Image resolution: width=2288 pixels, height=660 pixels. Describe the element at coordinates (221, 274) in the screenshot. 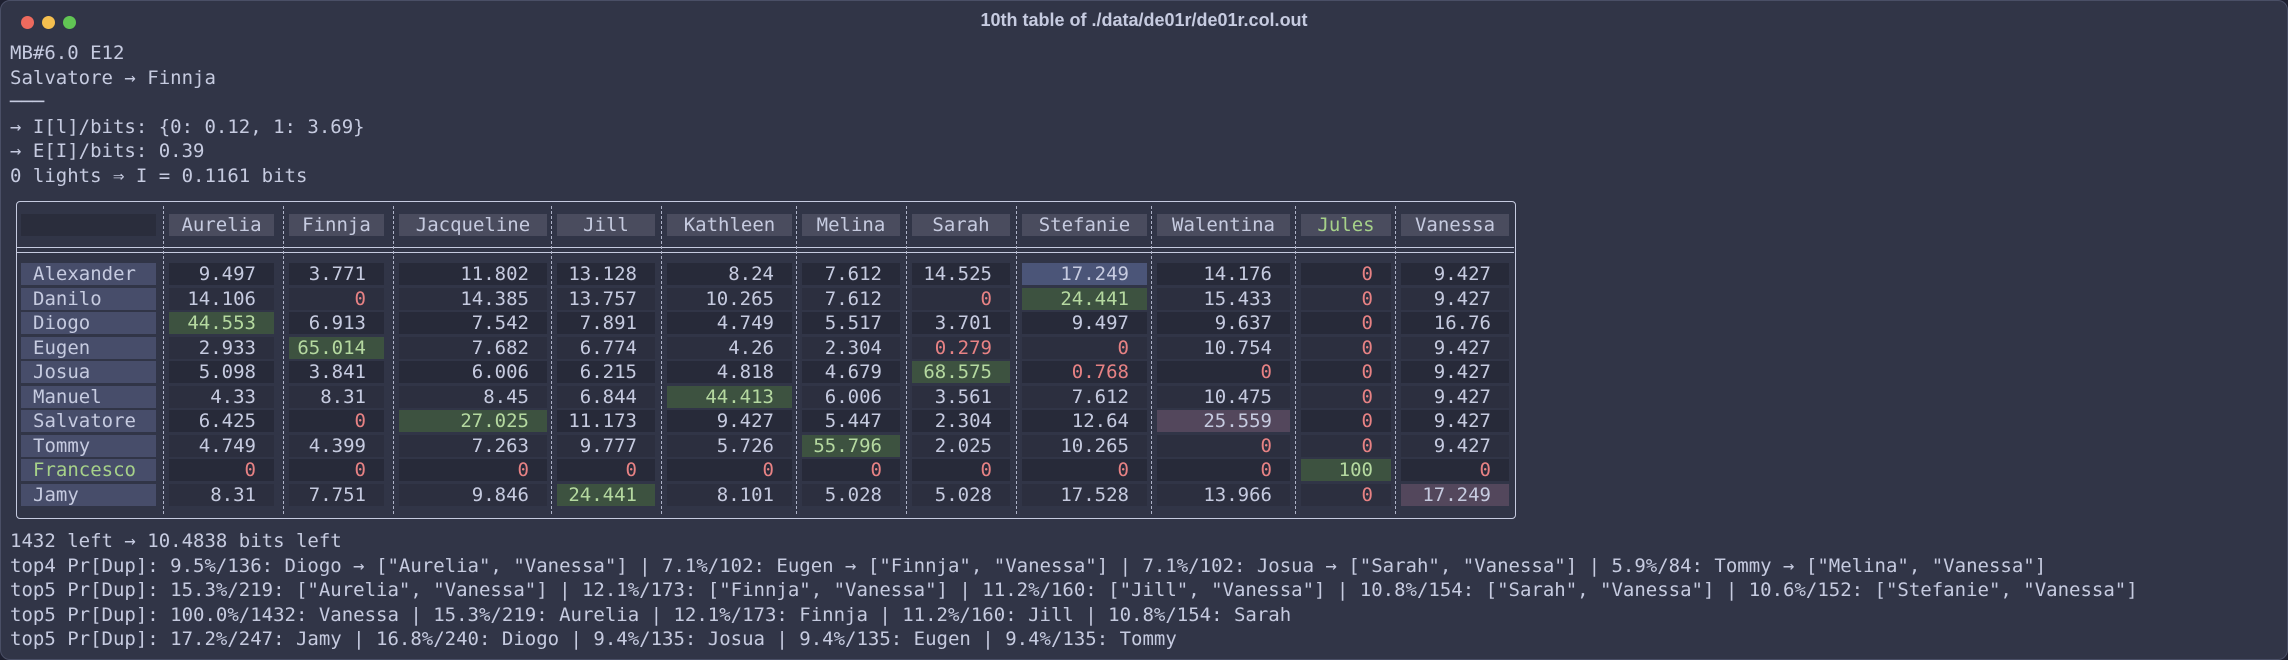

I see `table-cell: 9.497` at that location.